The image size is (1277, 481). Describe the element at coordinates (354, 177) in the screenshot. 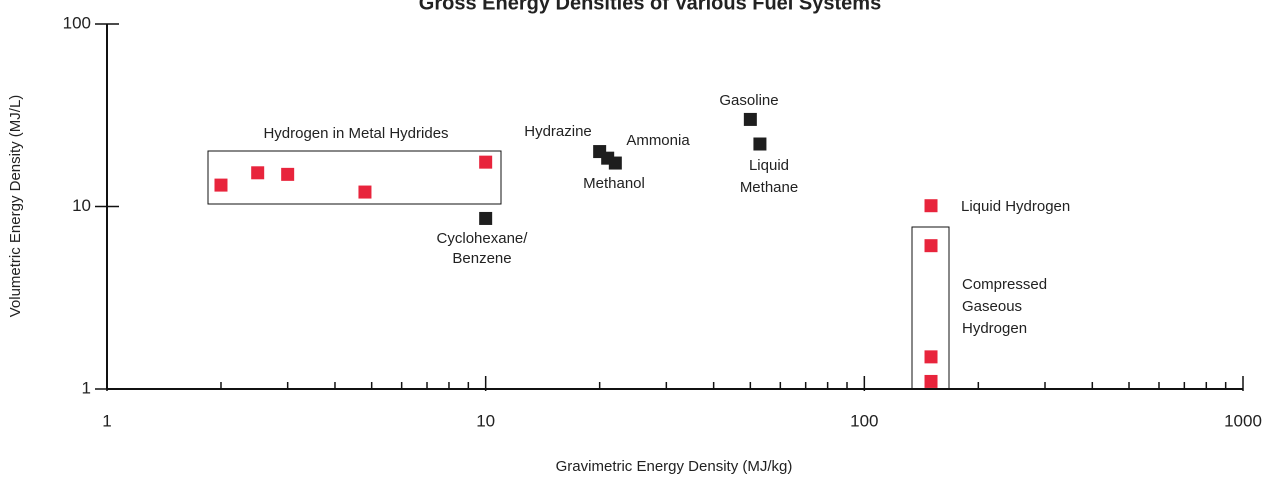

I see `group-box` at that location.